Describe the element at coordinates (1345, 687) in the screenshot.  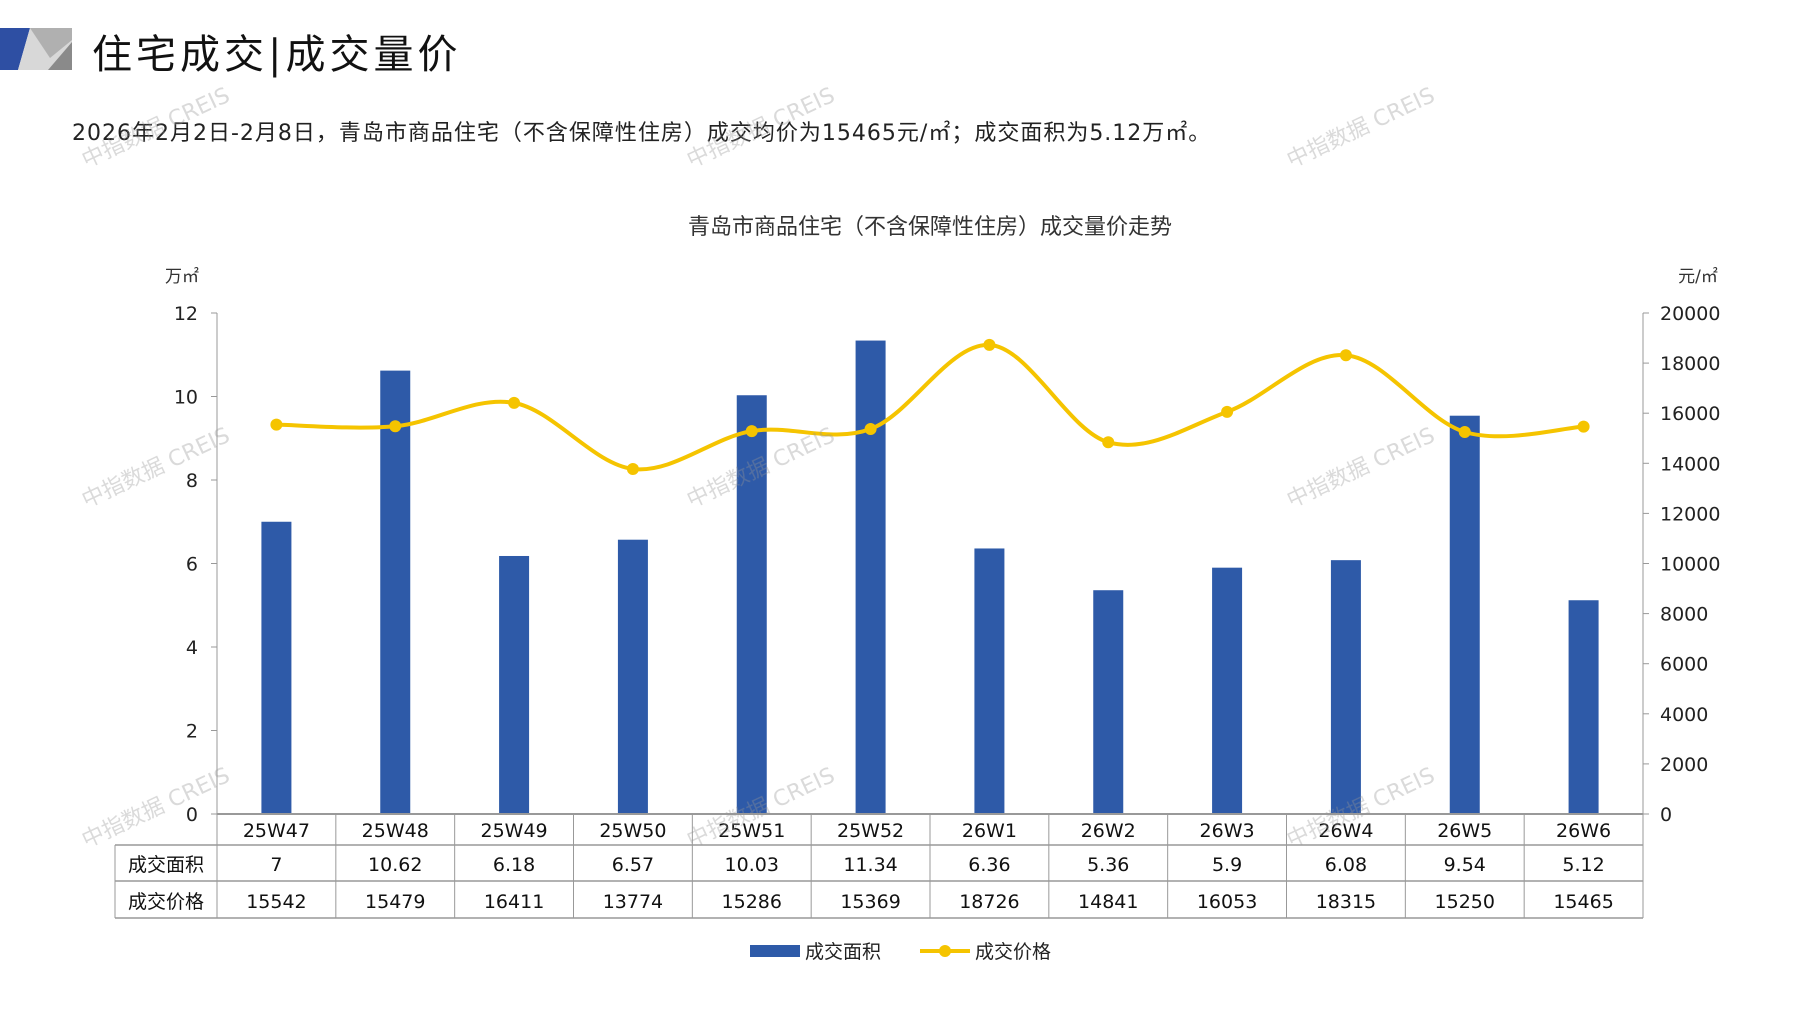
I see `bar-26W4` at that location.